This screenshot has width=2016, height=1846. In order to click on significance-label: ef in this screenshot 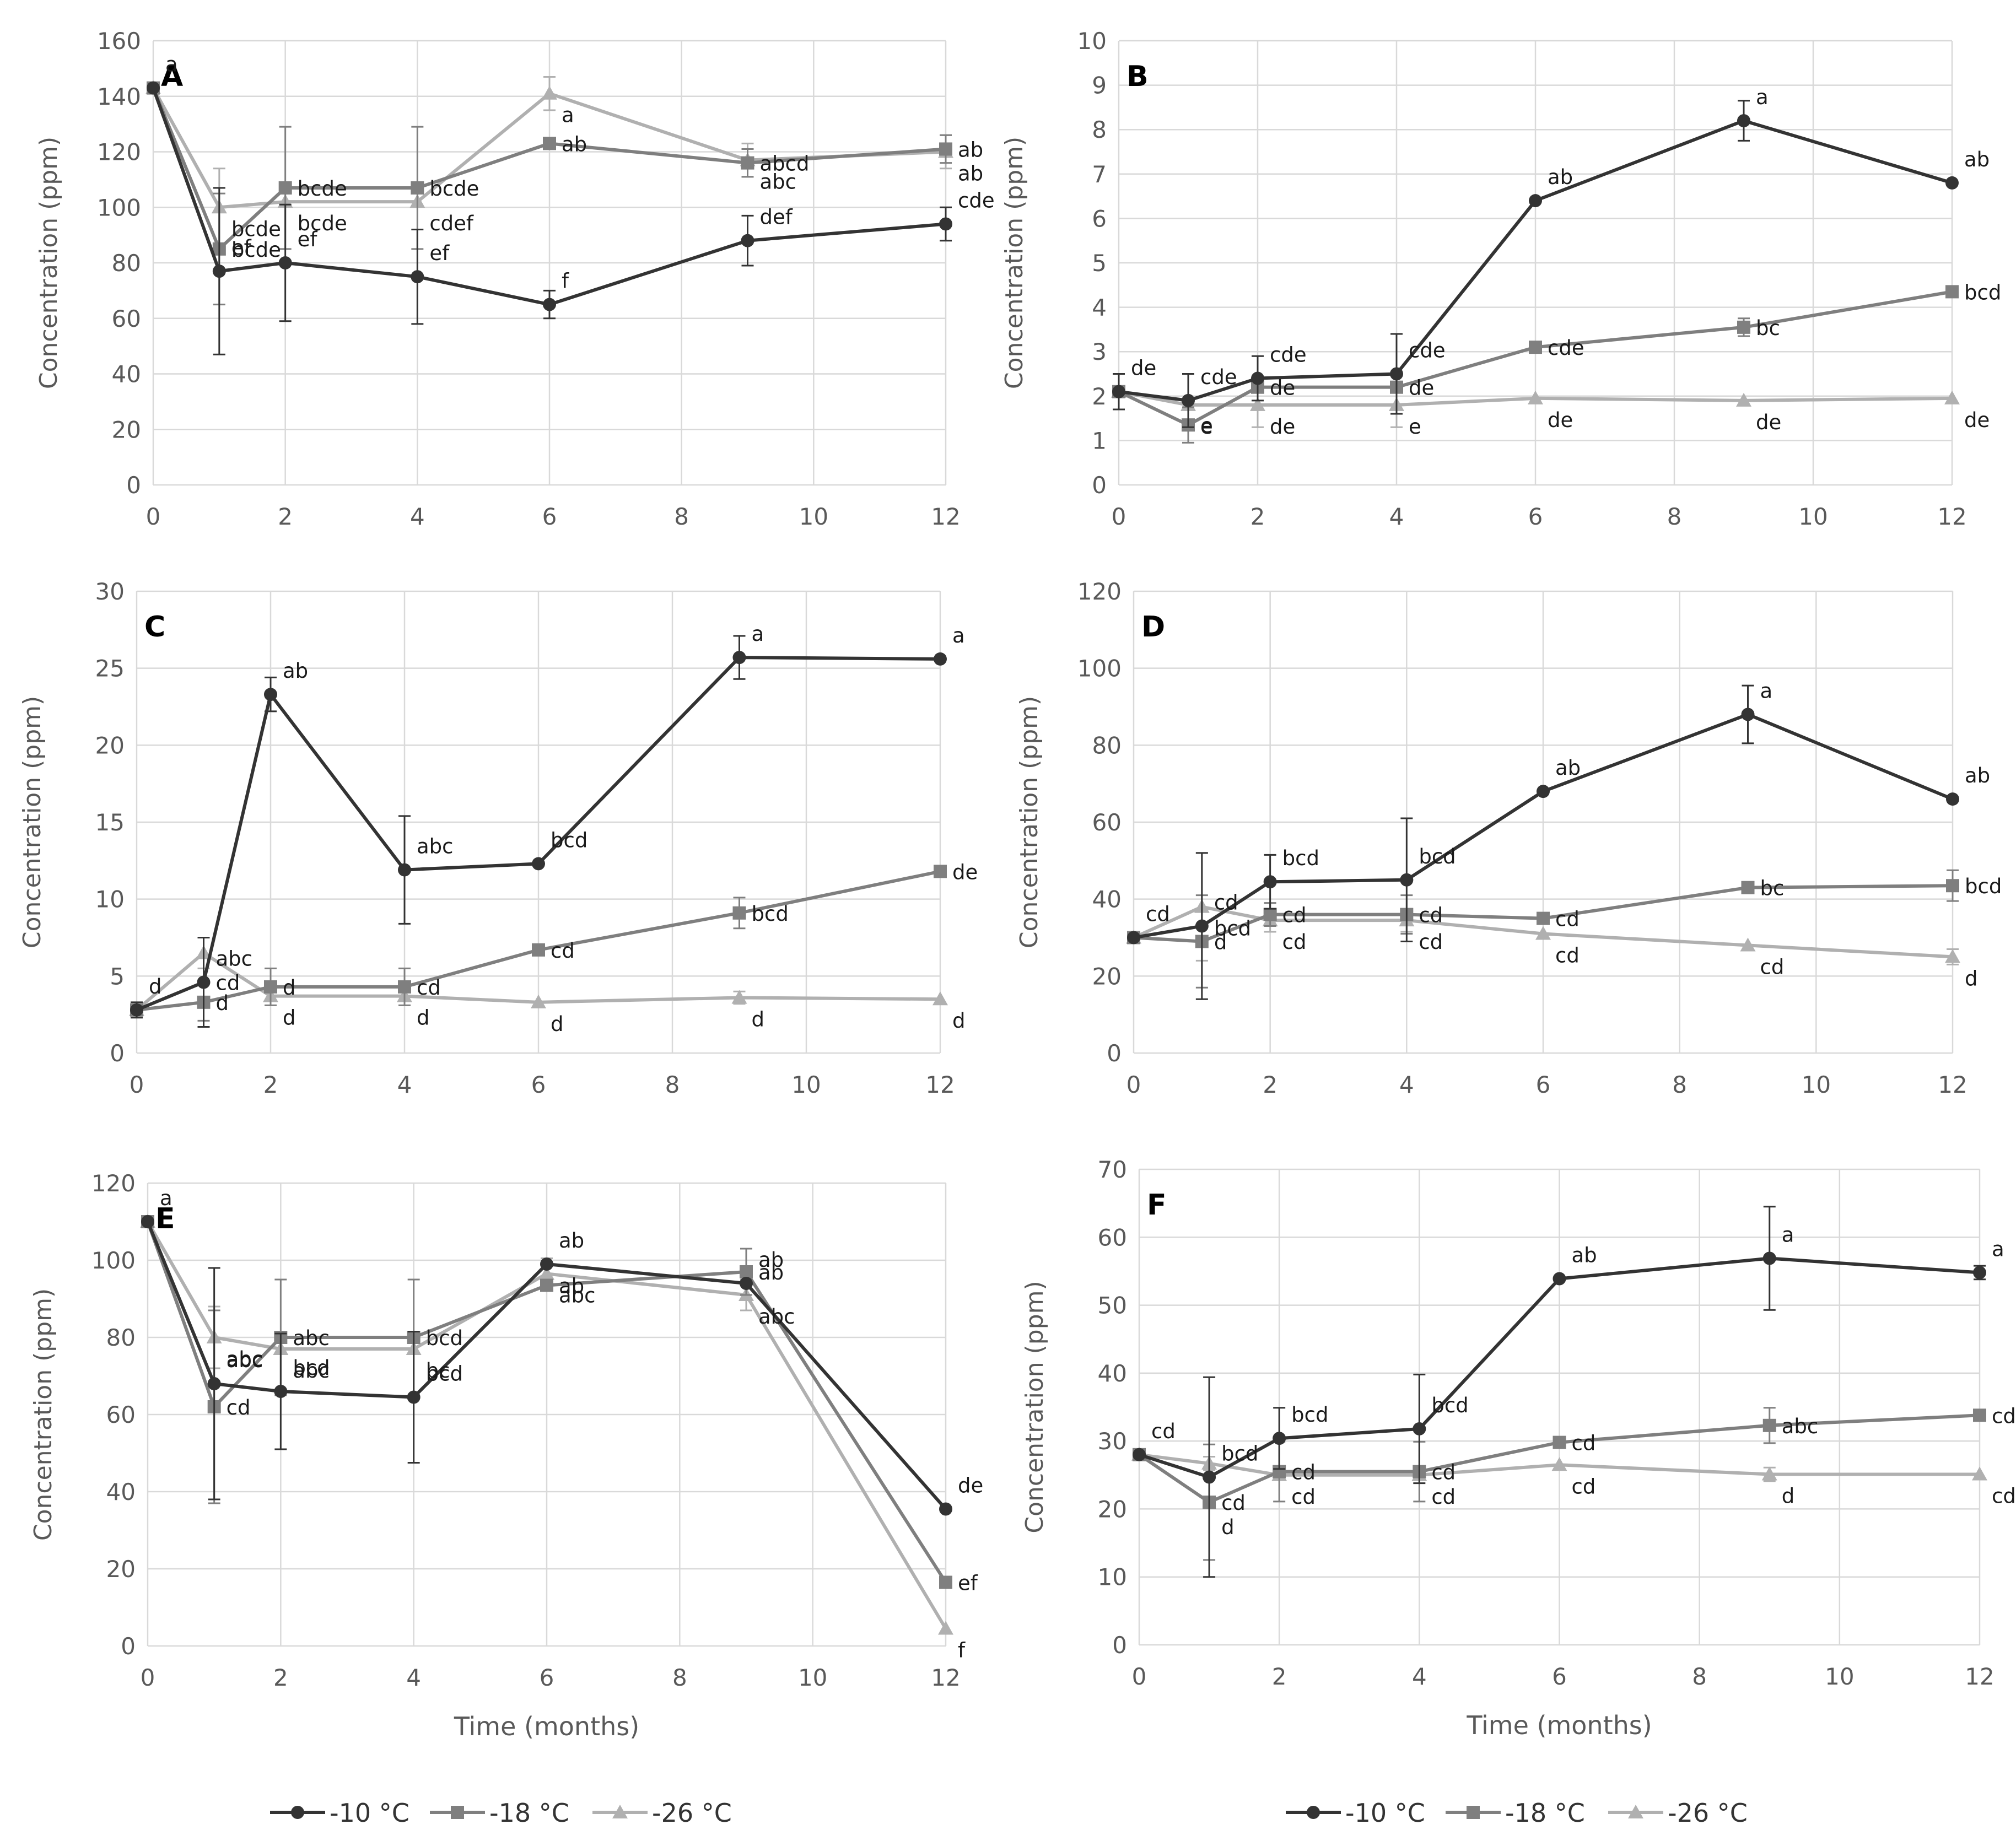, I will do `click(968, 1583)`.